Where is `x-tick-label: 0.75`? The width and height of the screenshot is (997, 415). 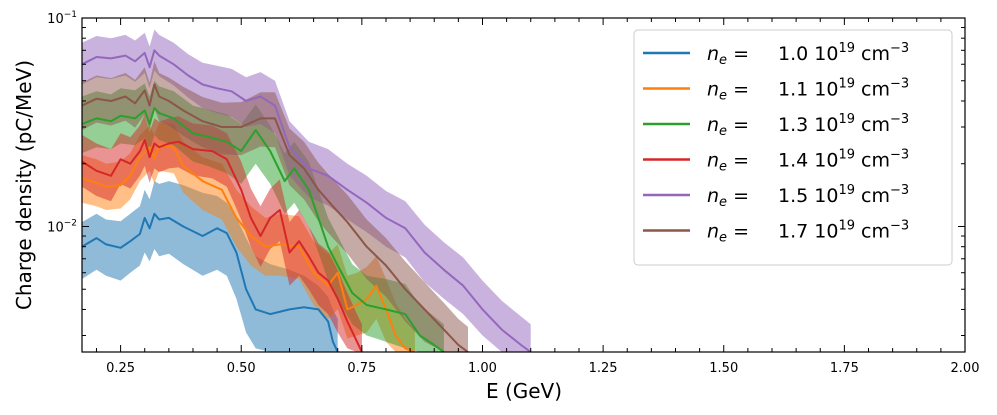 x-tick-label: 0.75 is located at coordinates (361, 368).